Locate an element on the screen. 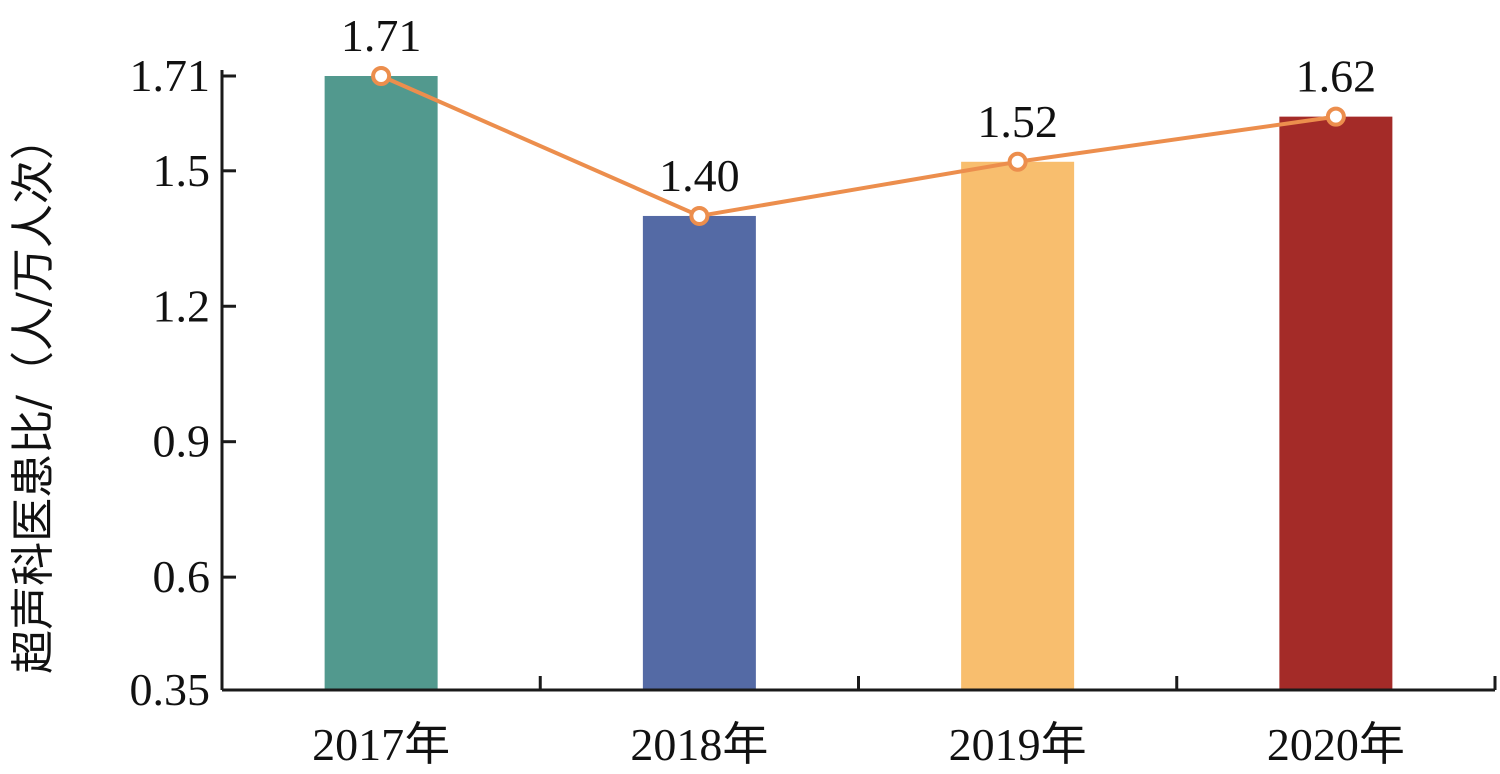  data-label: 1.62 is located at coordinates (1336, 76).